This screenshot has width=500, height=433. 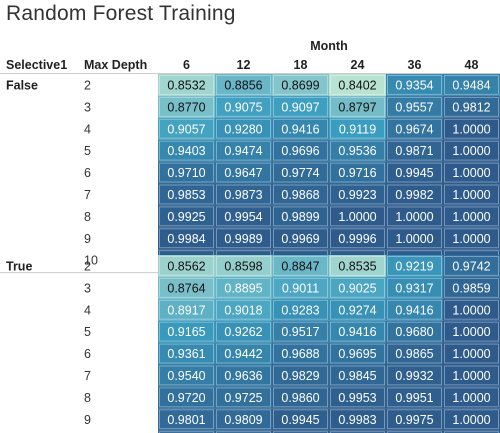 I want to click on heatmap-cell-value: 0.9945, so click(x=300, y=420).